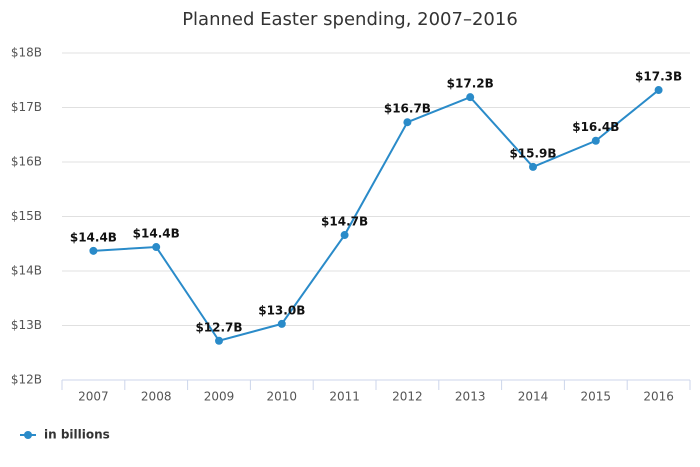 This screenshot has height=467, width=700. What do you see at coordinates (595, 127) in the screenshot?
I see `data-label: $16.4B` at bounding box center [595, 127].